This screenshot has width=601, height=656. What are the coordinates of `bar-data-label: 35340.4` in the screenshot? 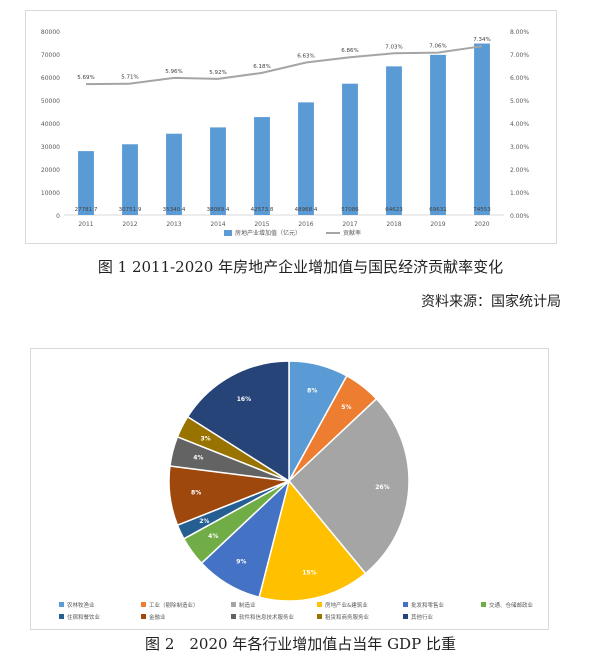 It's located at (174, 210).